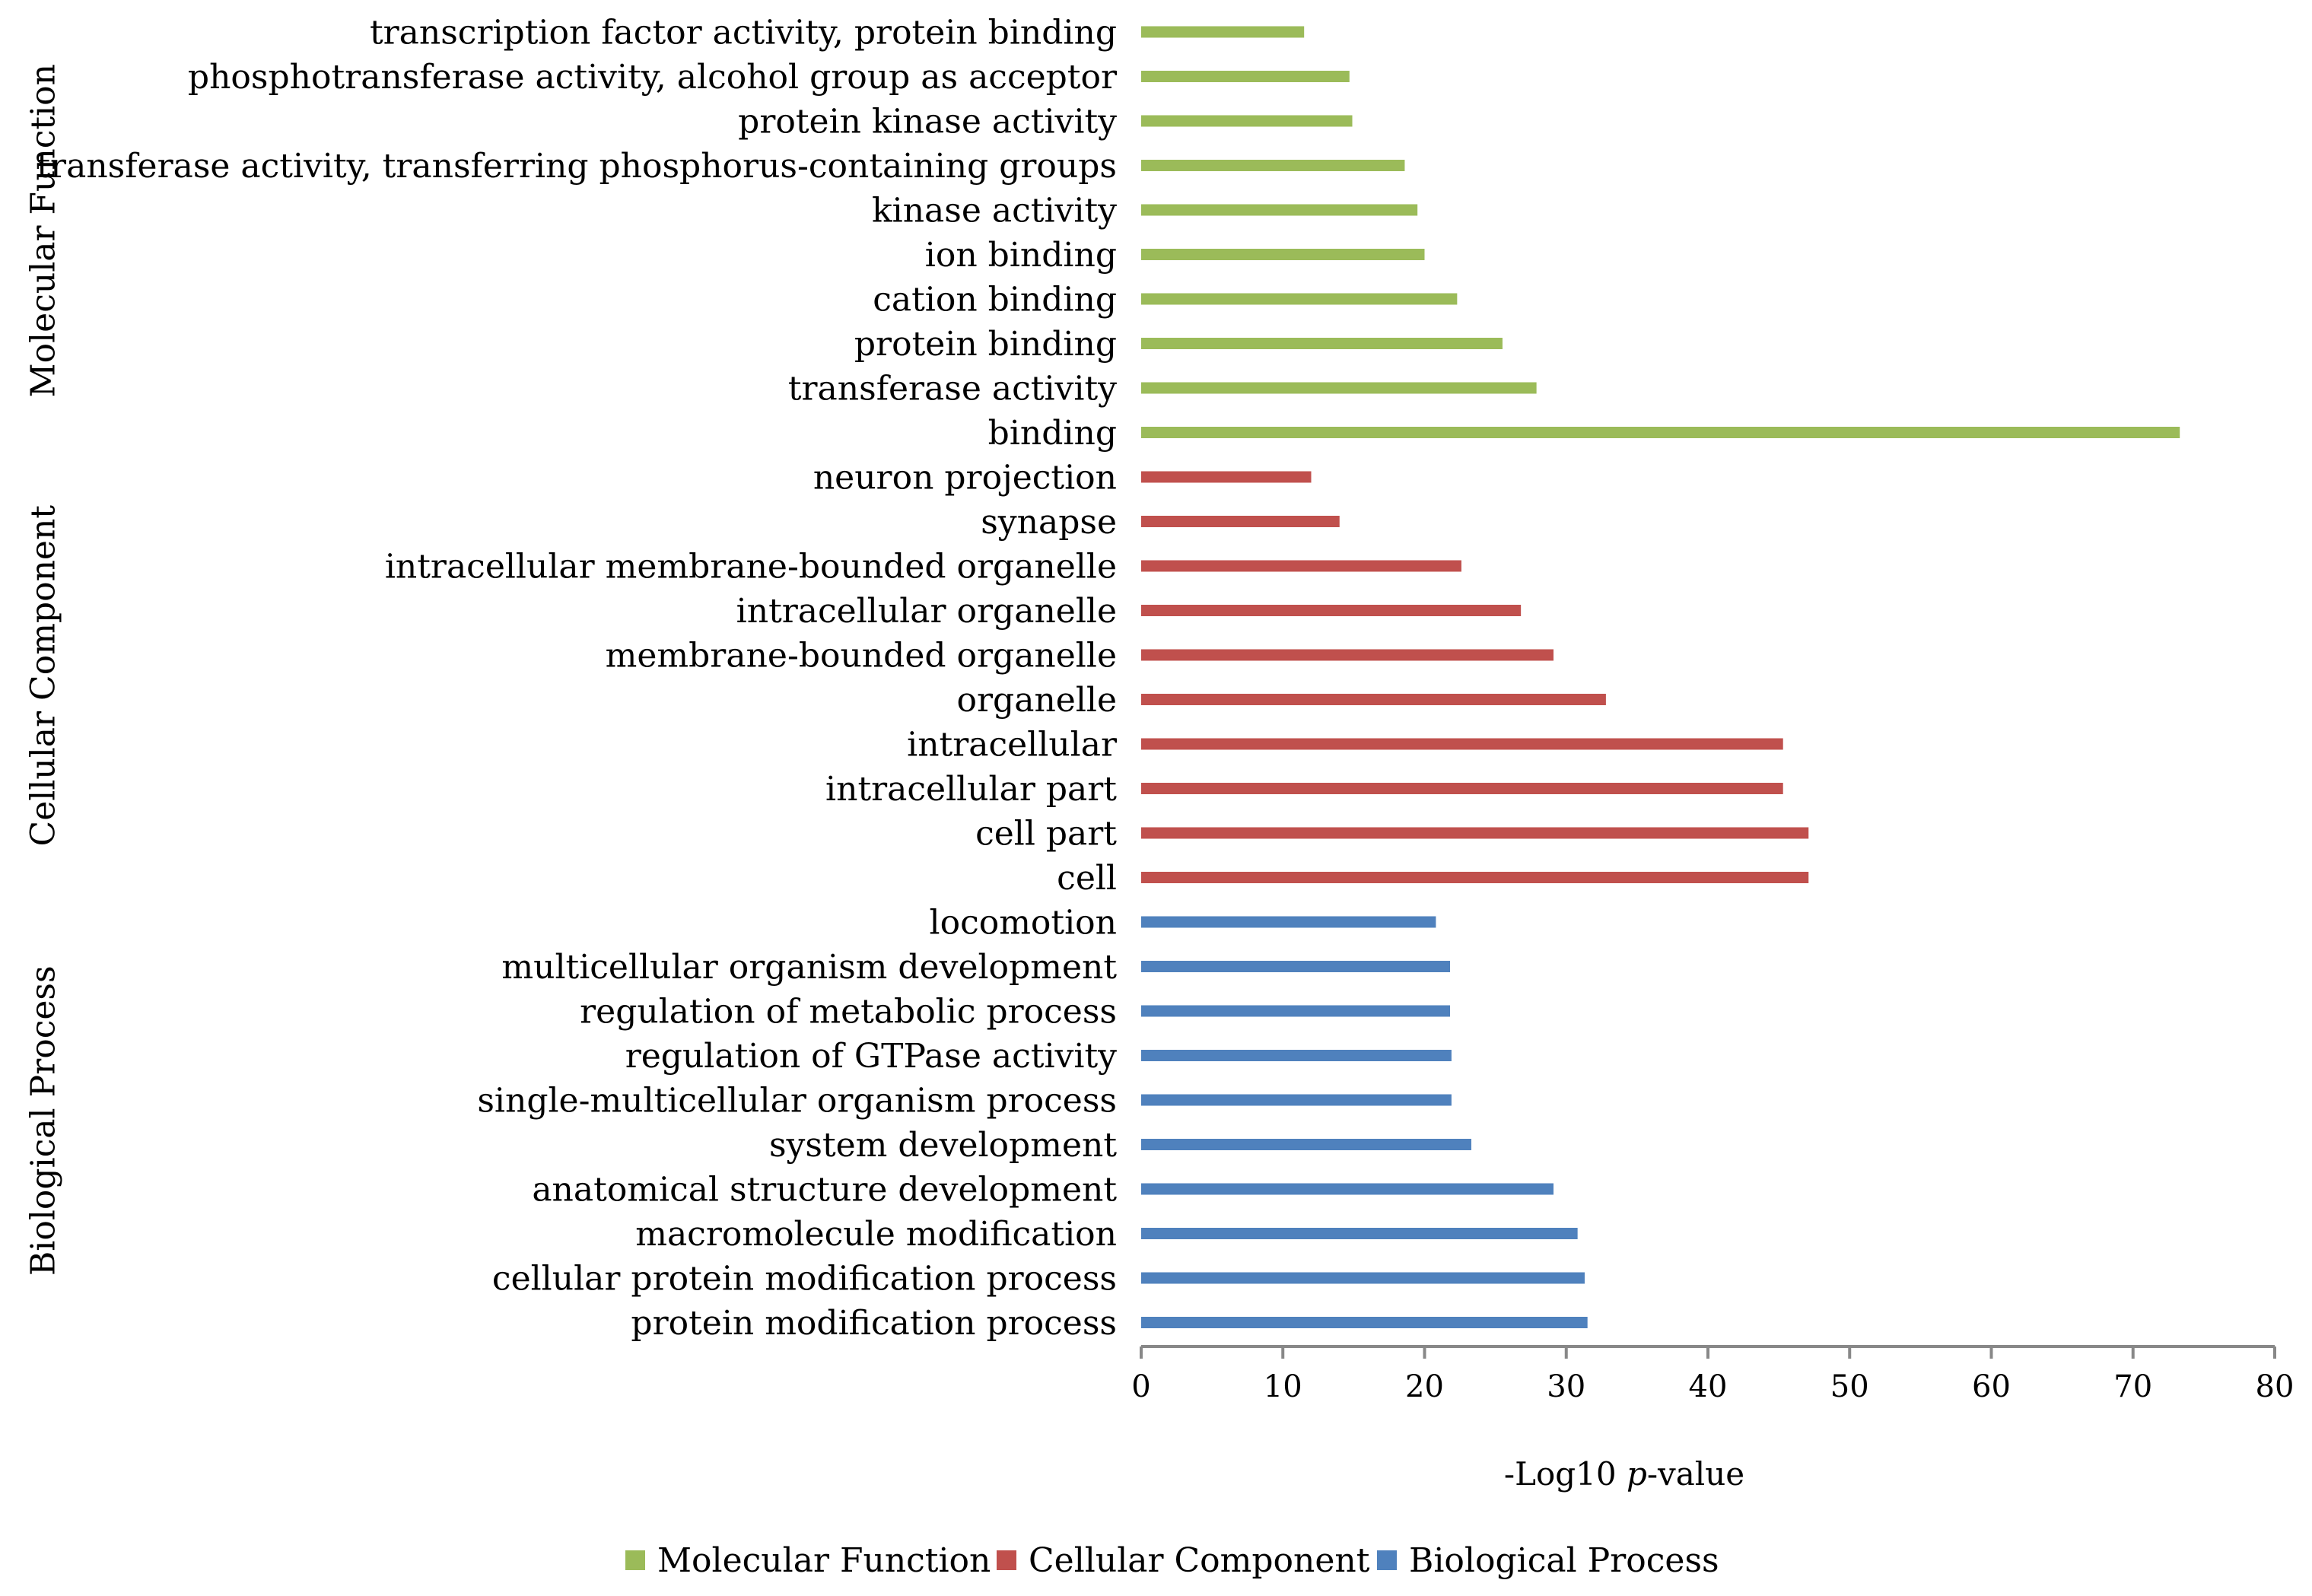 The width and height of the screenshot is (2312, 1596). I want to click on x-axis-title-suffix: -value, so click(1696, 1474).